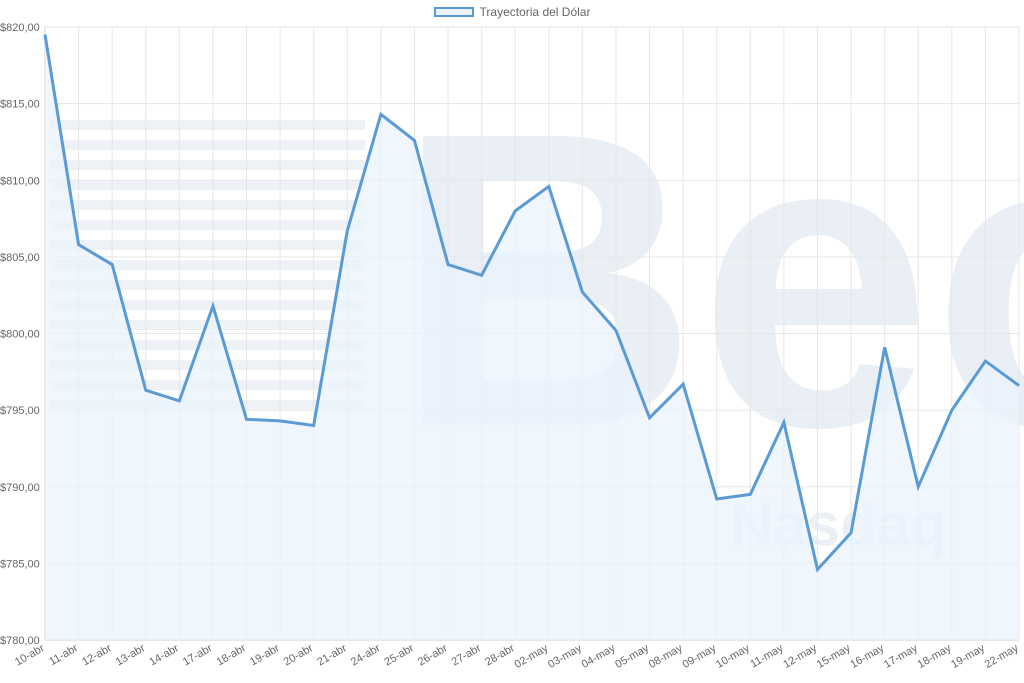  Describe the element at coordinates (834, 656) in the screenshot. I see `x-tick-label: 15-may` at that location.